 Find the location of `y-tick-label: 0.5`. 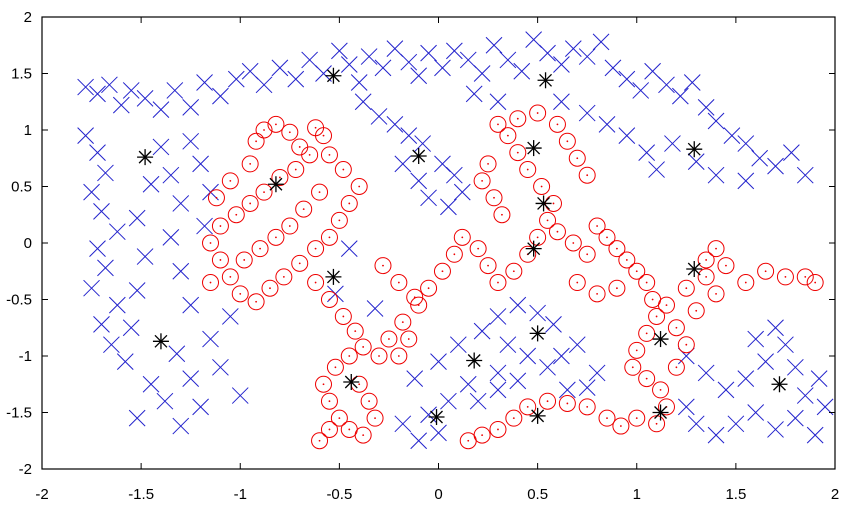

y-tick-label: 0.5 is located at coordinates (21, 187).